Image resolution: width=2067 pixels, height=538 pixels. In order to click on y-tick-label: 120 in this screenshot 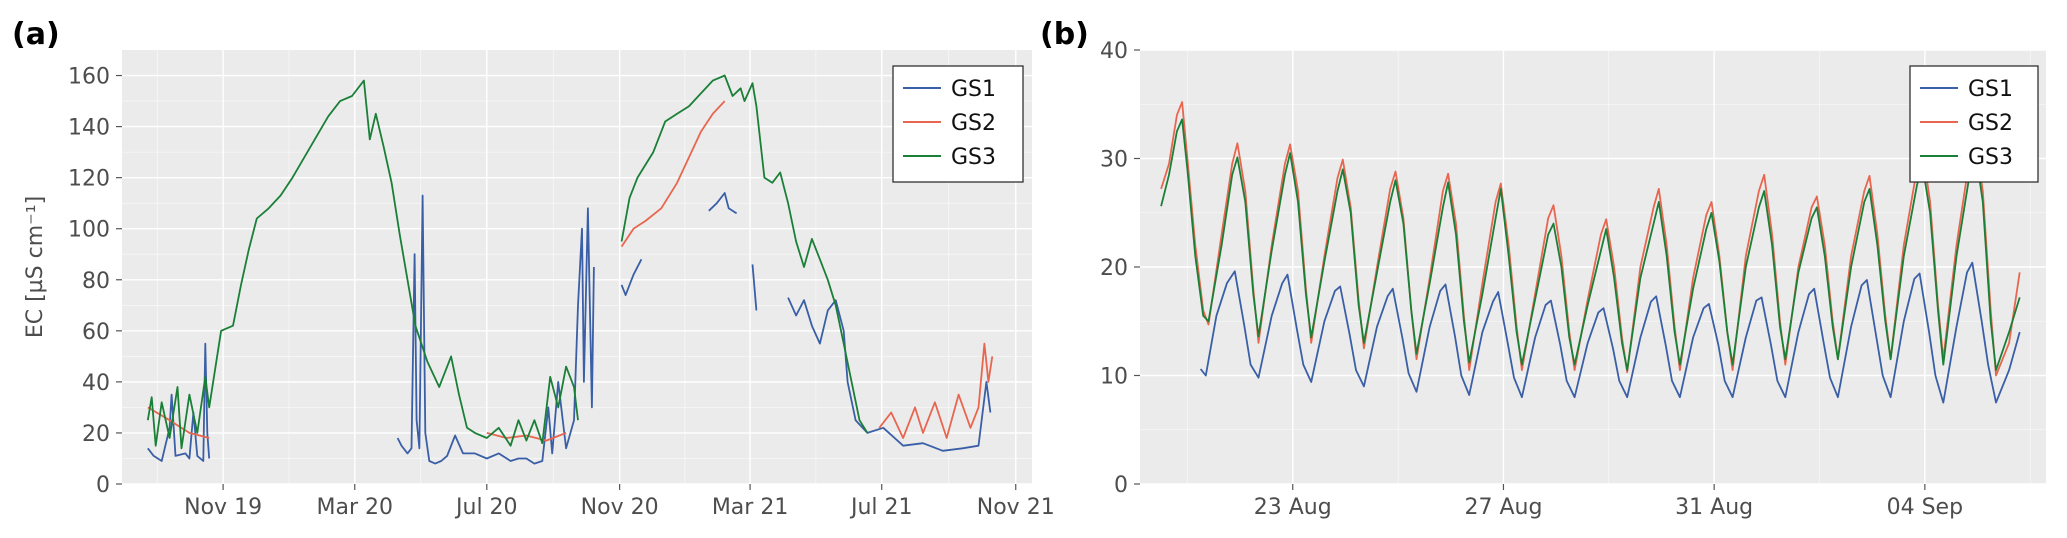, I will do `click(89, 179)`.